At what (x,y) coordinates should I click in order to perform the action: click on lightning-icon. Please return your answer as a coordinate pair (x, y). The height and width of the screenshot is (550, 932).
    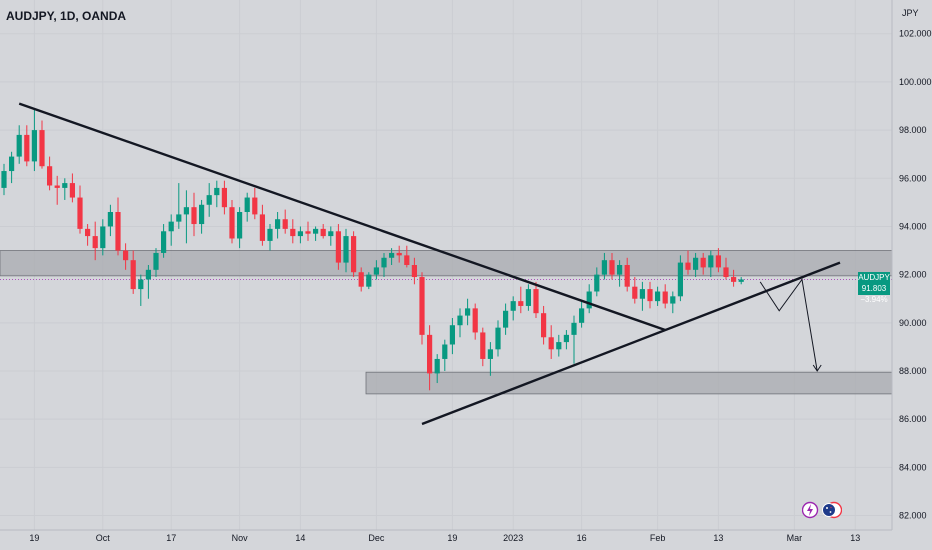
    Looking at the image, I should click on (810, 510).